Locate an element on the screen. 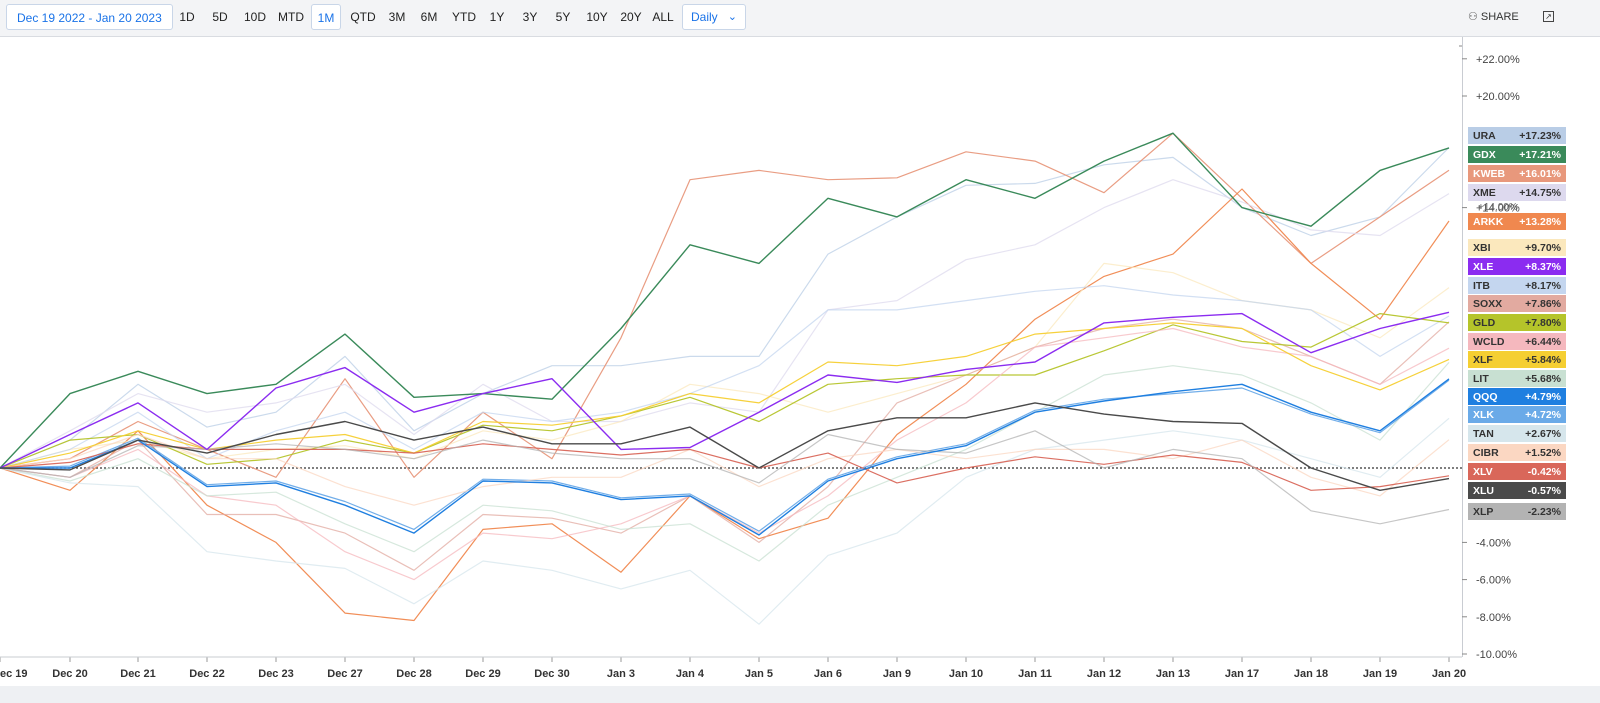  x-tick-label: Jan 19 is located at coordinates (1380, 674).